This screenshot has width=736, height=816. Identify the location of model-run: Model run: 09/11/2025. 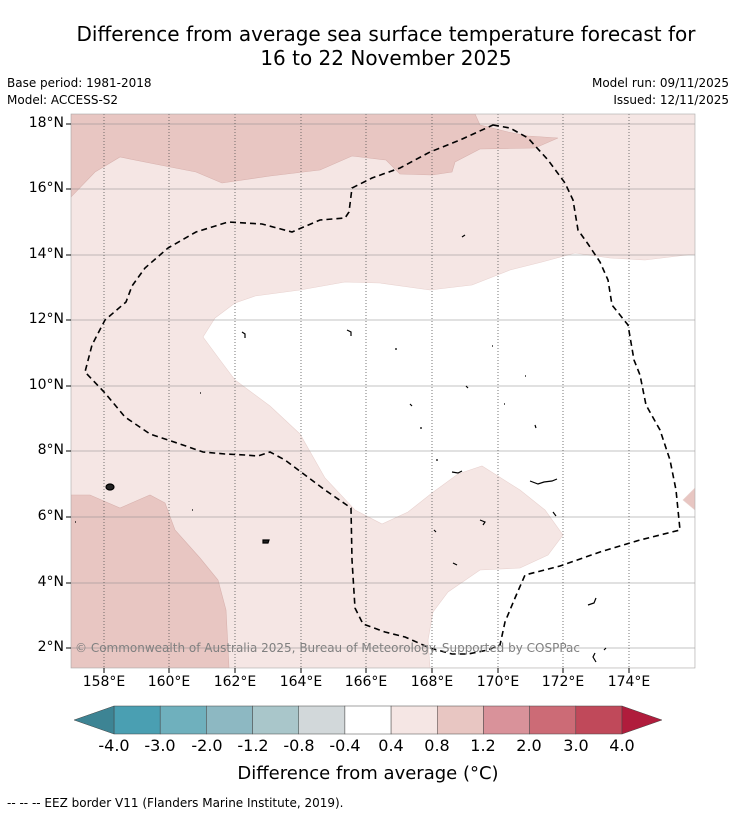
(660, 83).